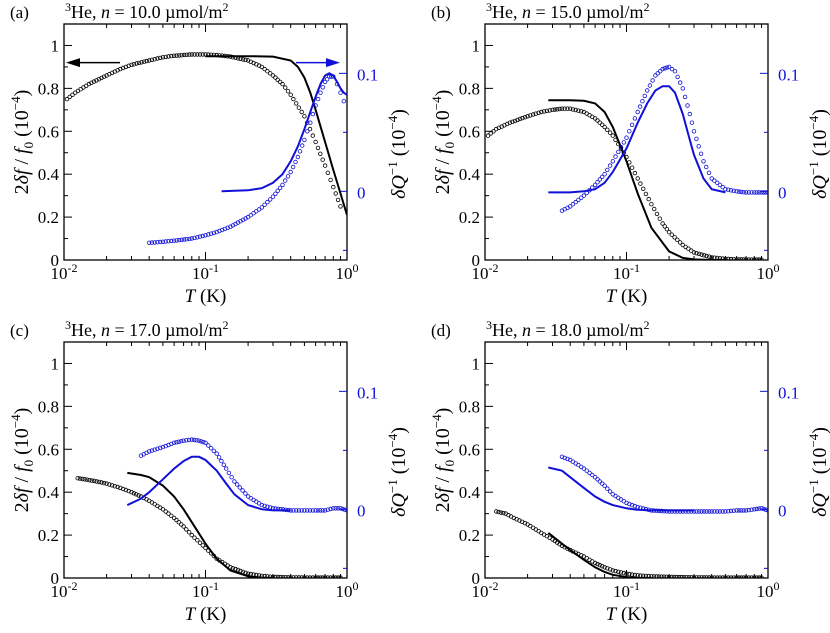 The height and width of the screenshot is (633, 830). I want to click on plot-area, so click(631, 516).